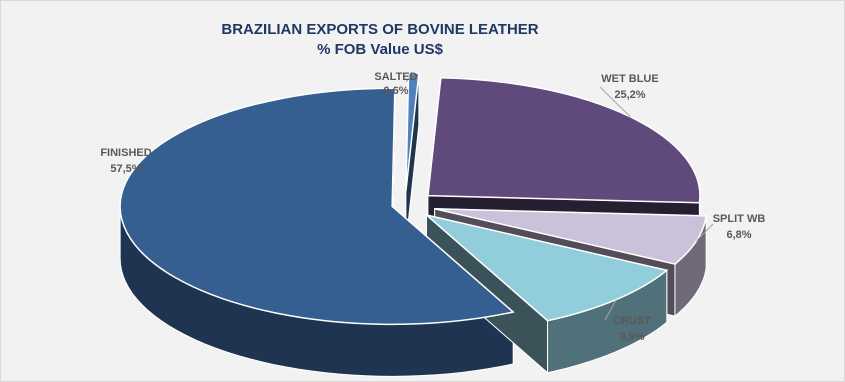 This screenshot has width=845, height=382. Describe the element at coordinates (632, 321) in the screenshot. I see `data-label-name-crust: CRUST` at that location.